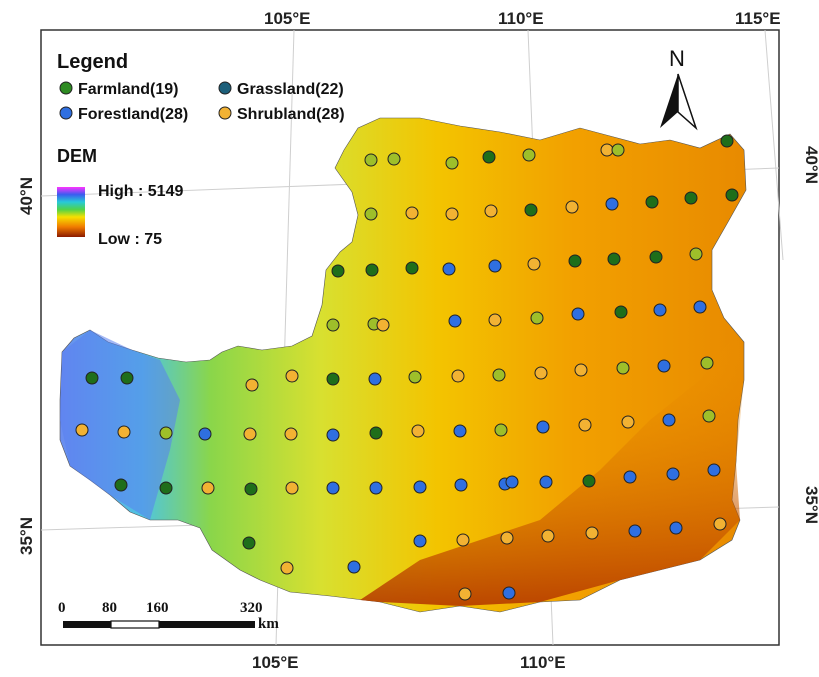  What do you see at coordinates (130, 239) in the screenshot?
I see `dem-low-label: Low : 75` at bounding box center [130, 239].